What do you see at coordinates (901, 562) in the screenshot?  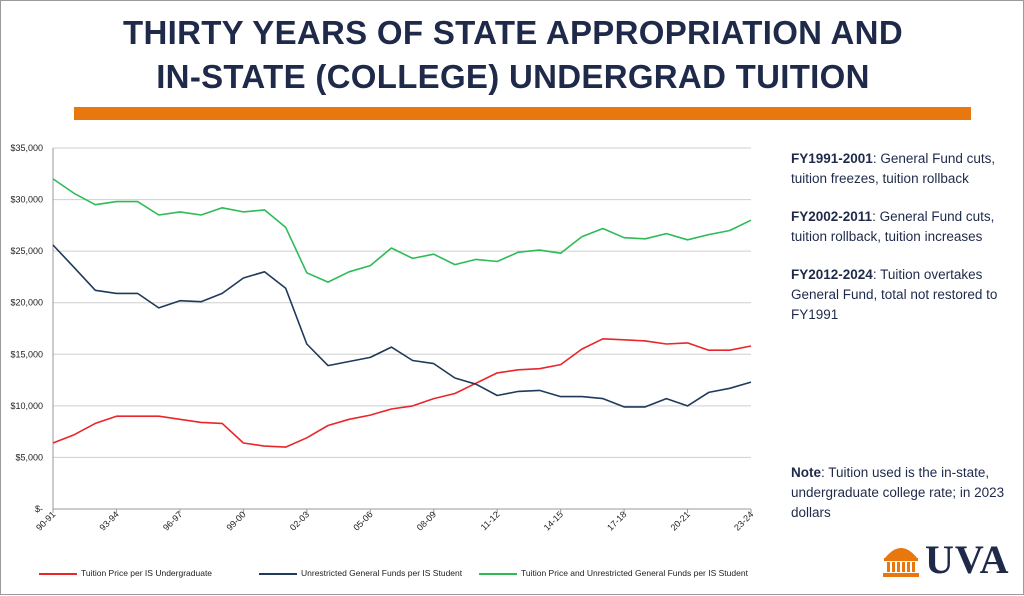 I see `rotunda-icon` at bounding box center [901, 562].